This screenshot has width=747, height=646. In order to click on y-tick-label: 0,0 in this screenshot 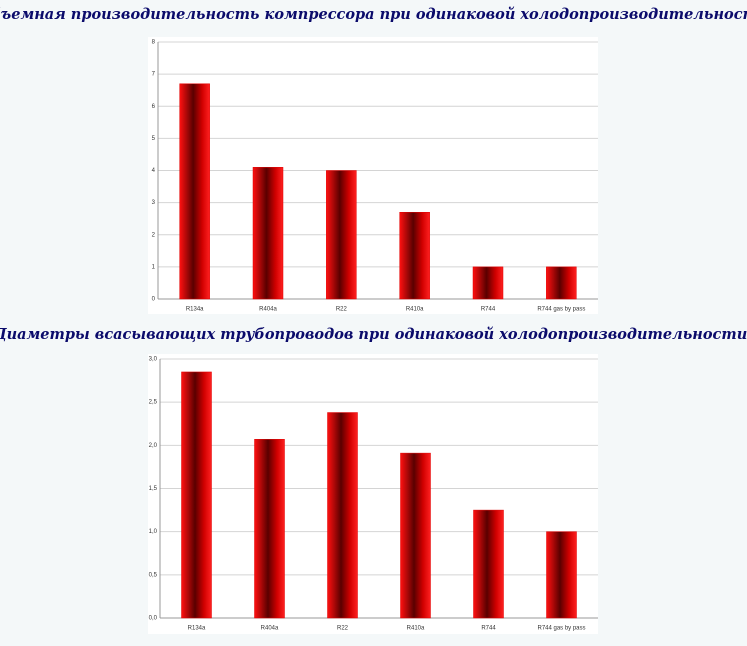, I will do `click(153, 619)`.